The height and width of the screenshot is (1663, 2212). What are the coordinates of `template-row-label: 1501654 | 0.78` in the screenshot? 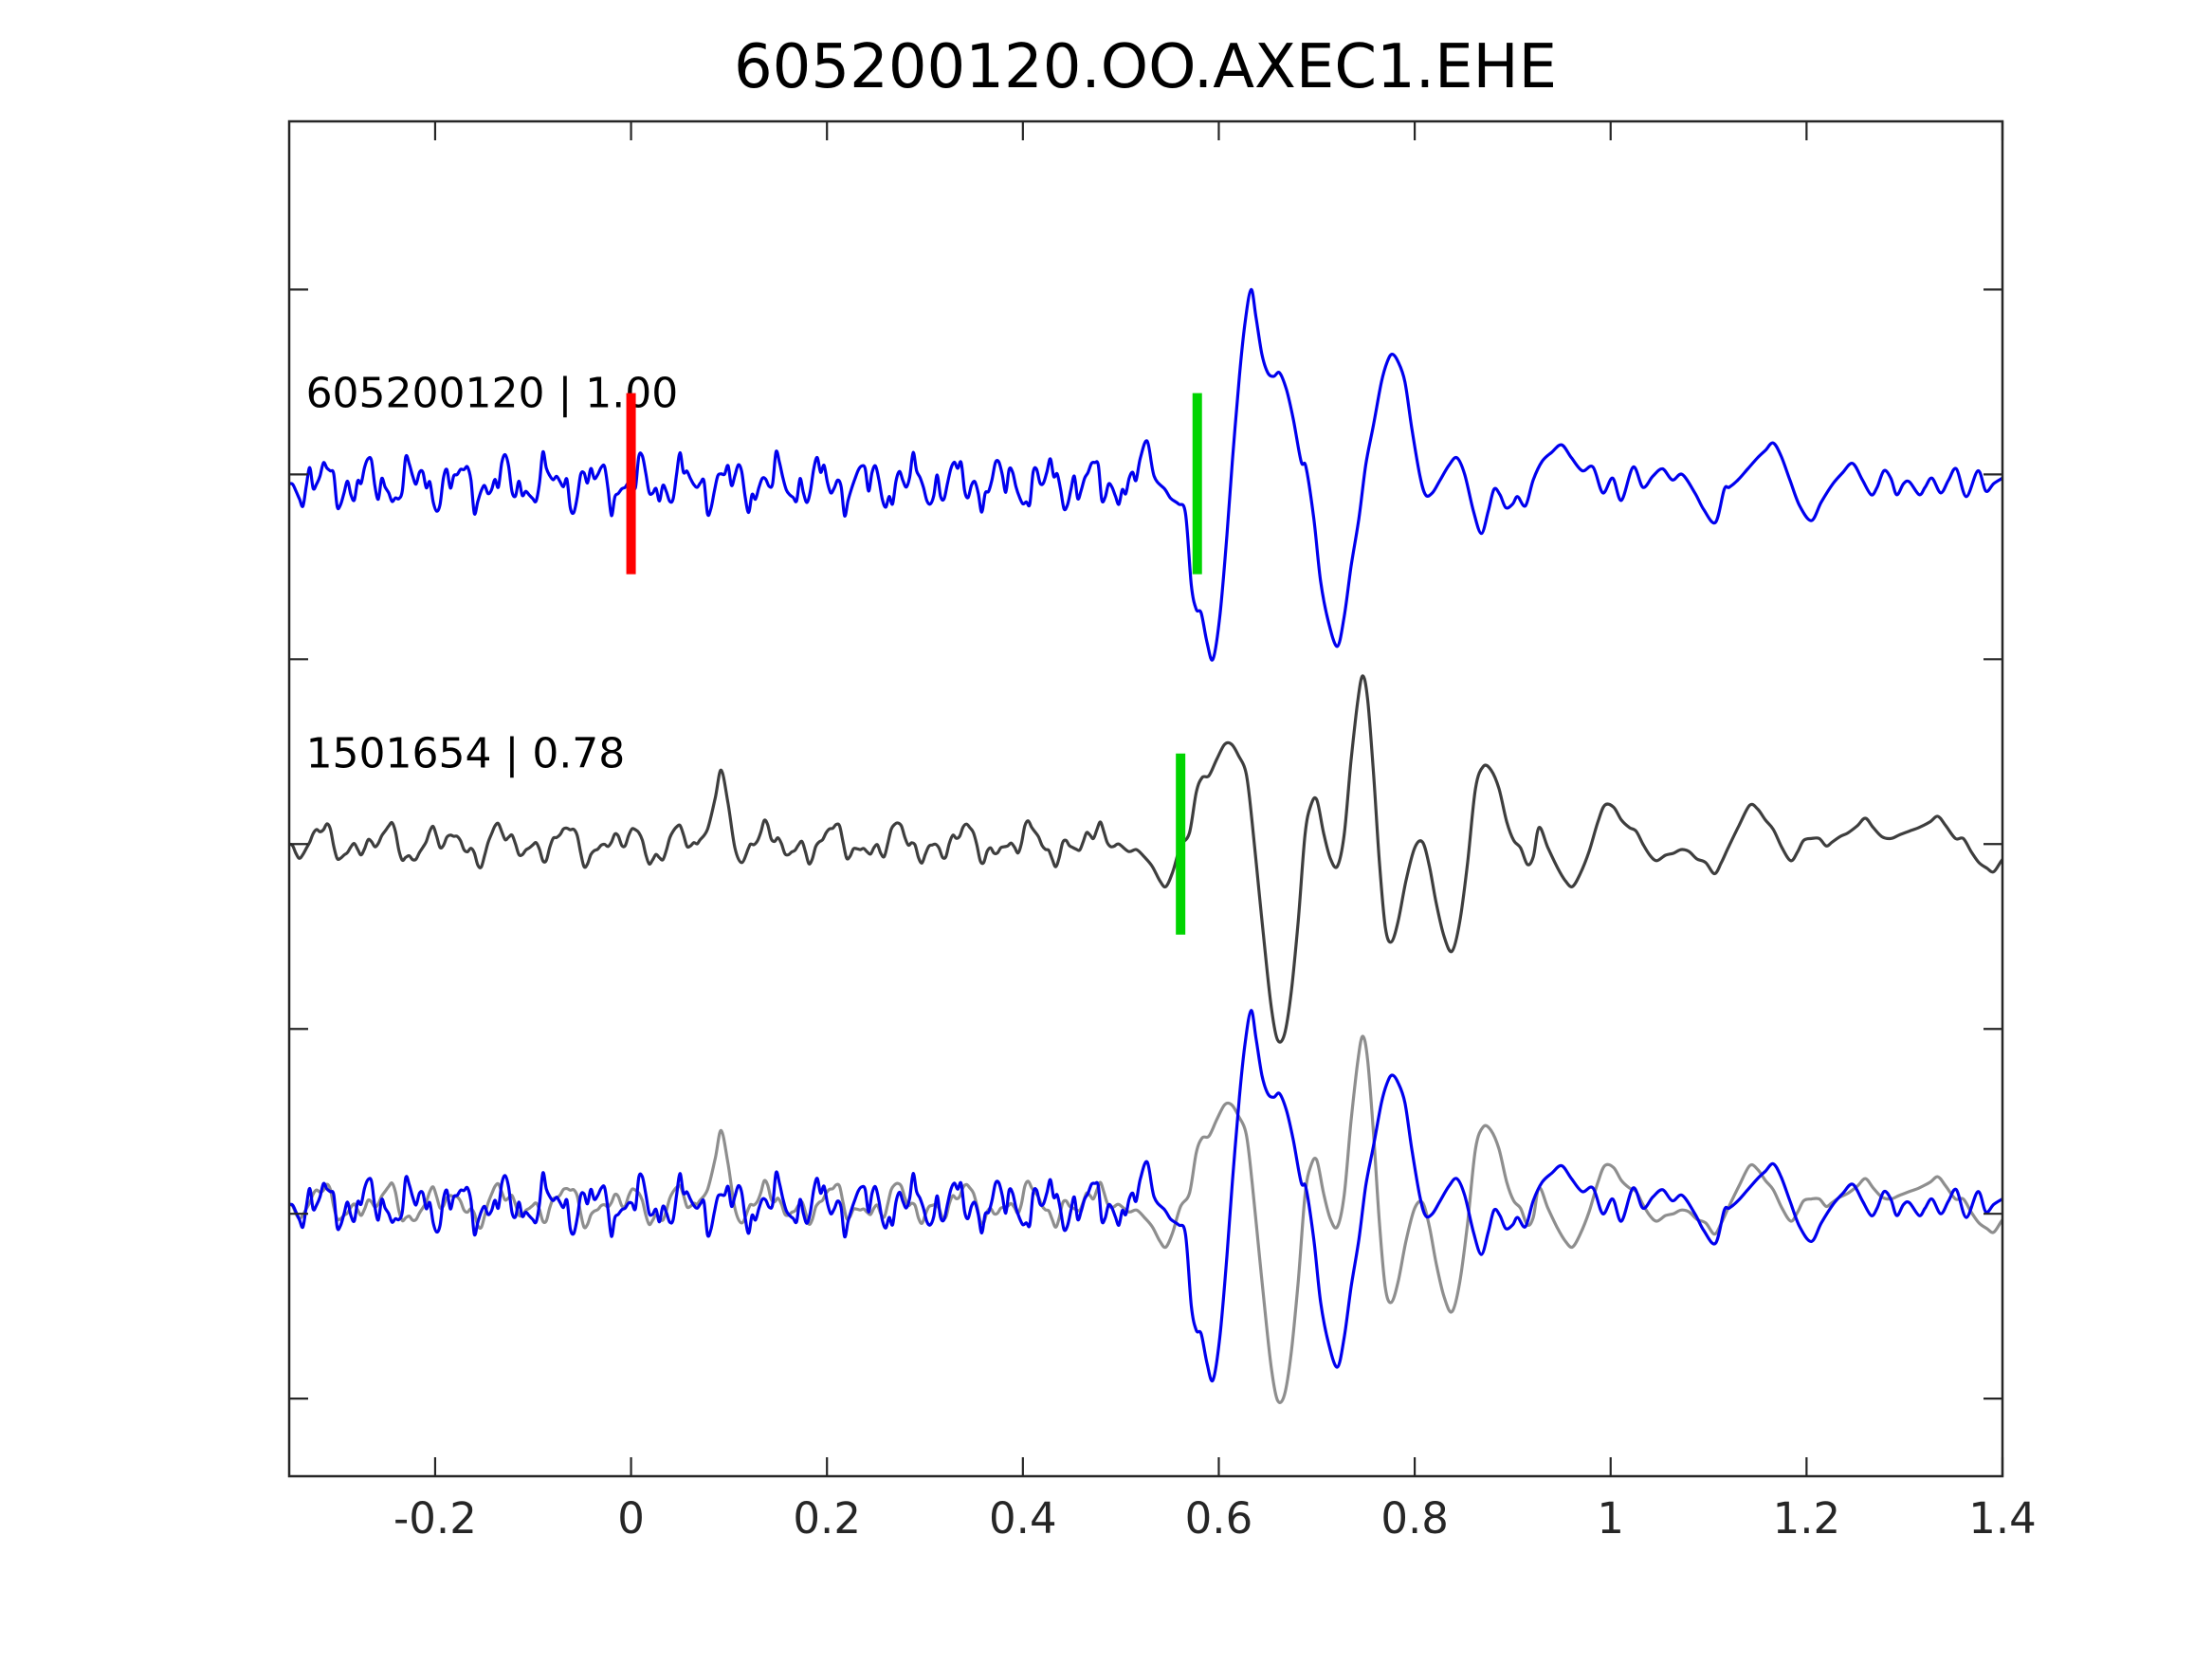 It's located at (466, 754).